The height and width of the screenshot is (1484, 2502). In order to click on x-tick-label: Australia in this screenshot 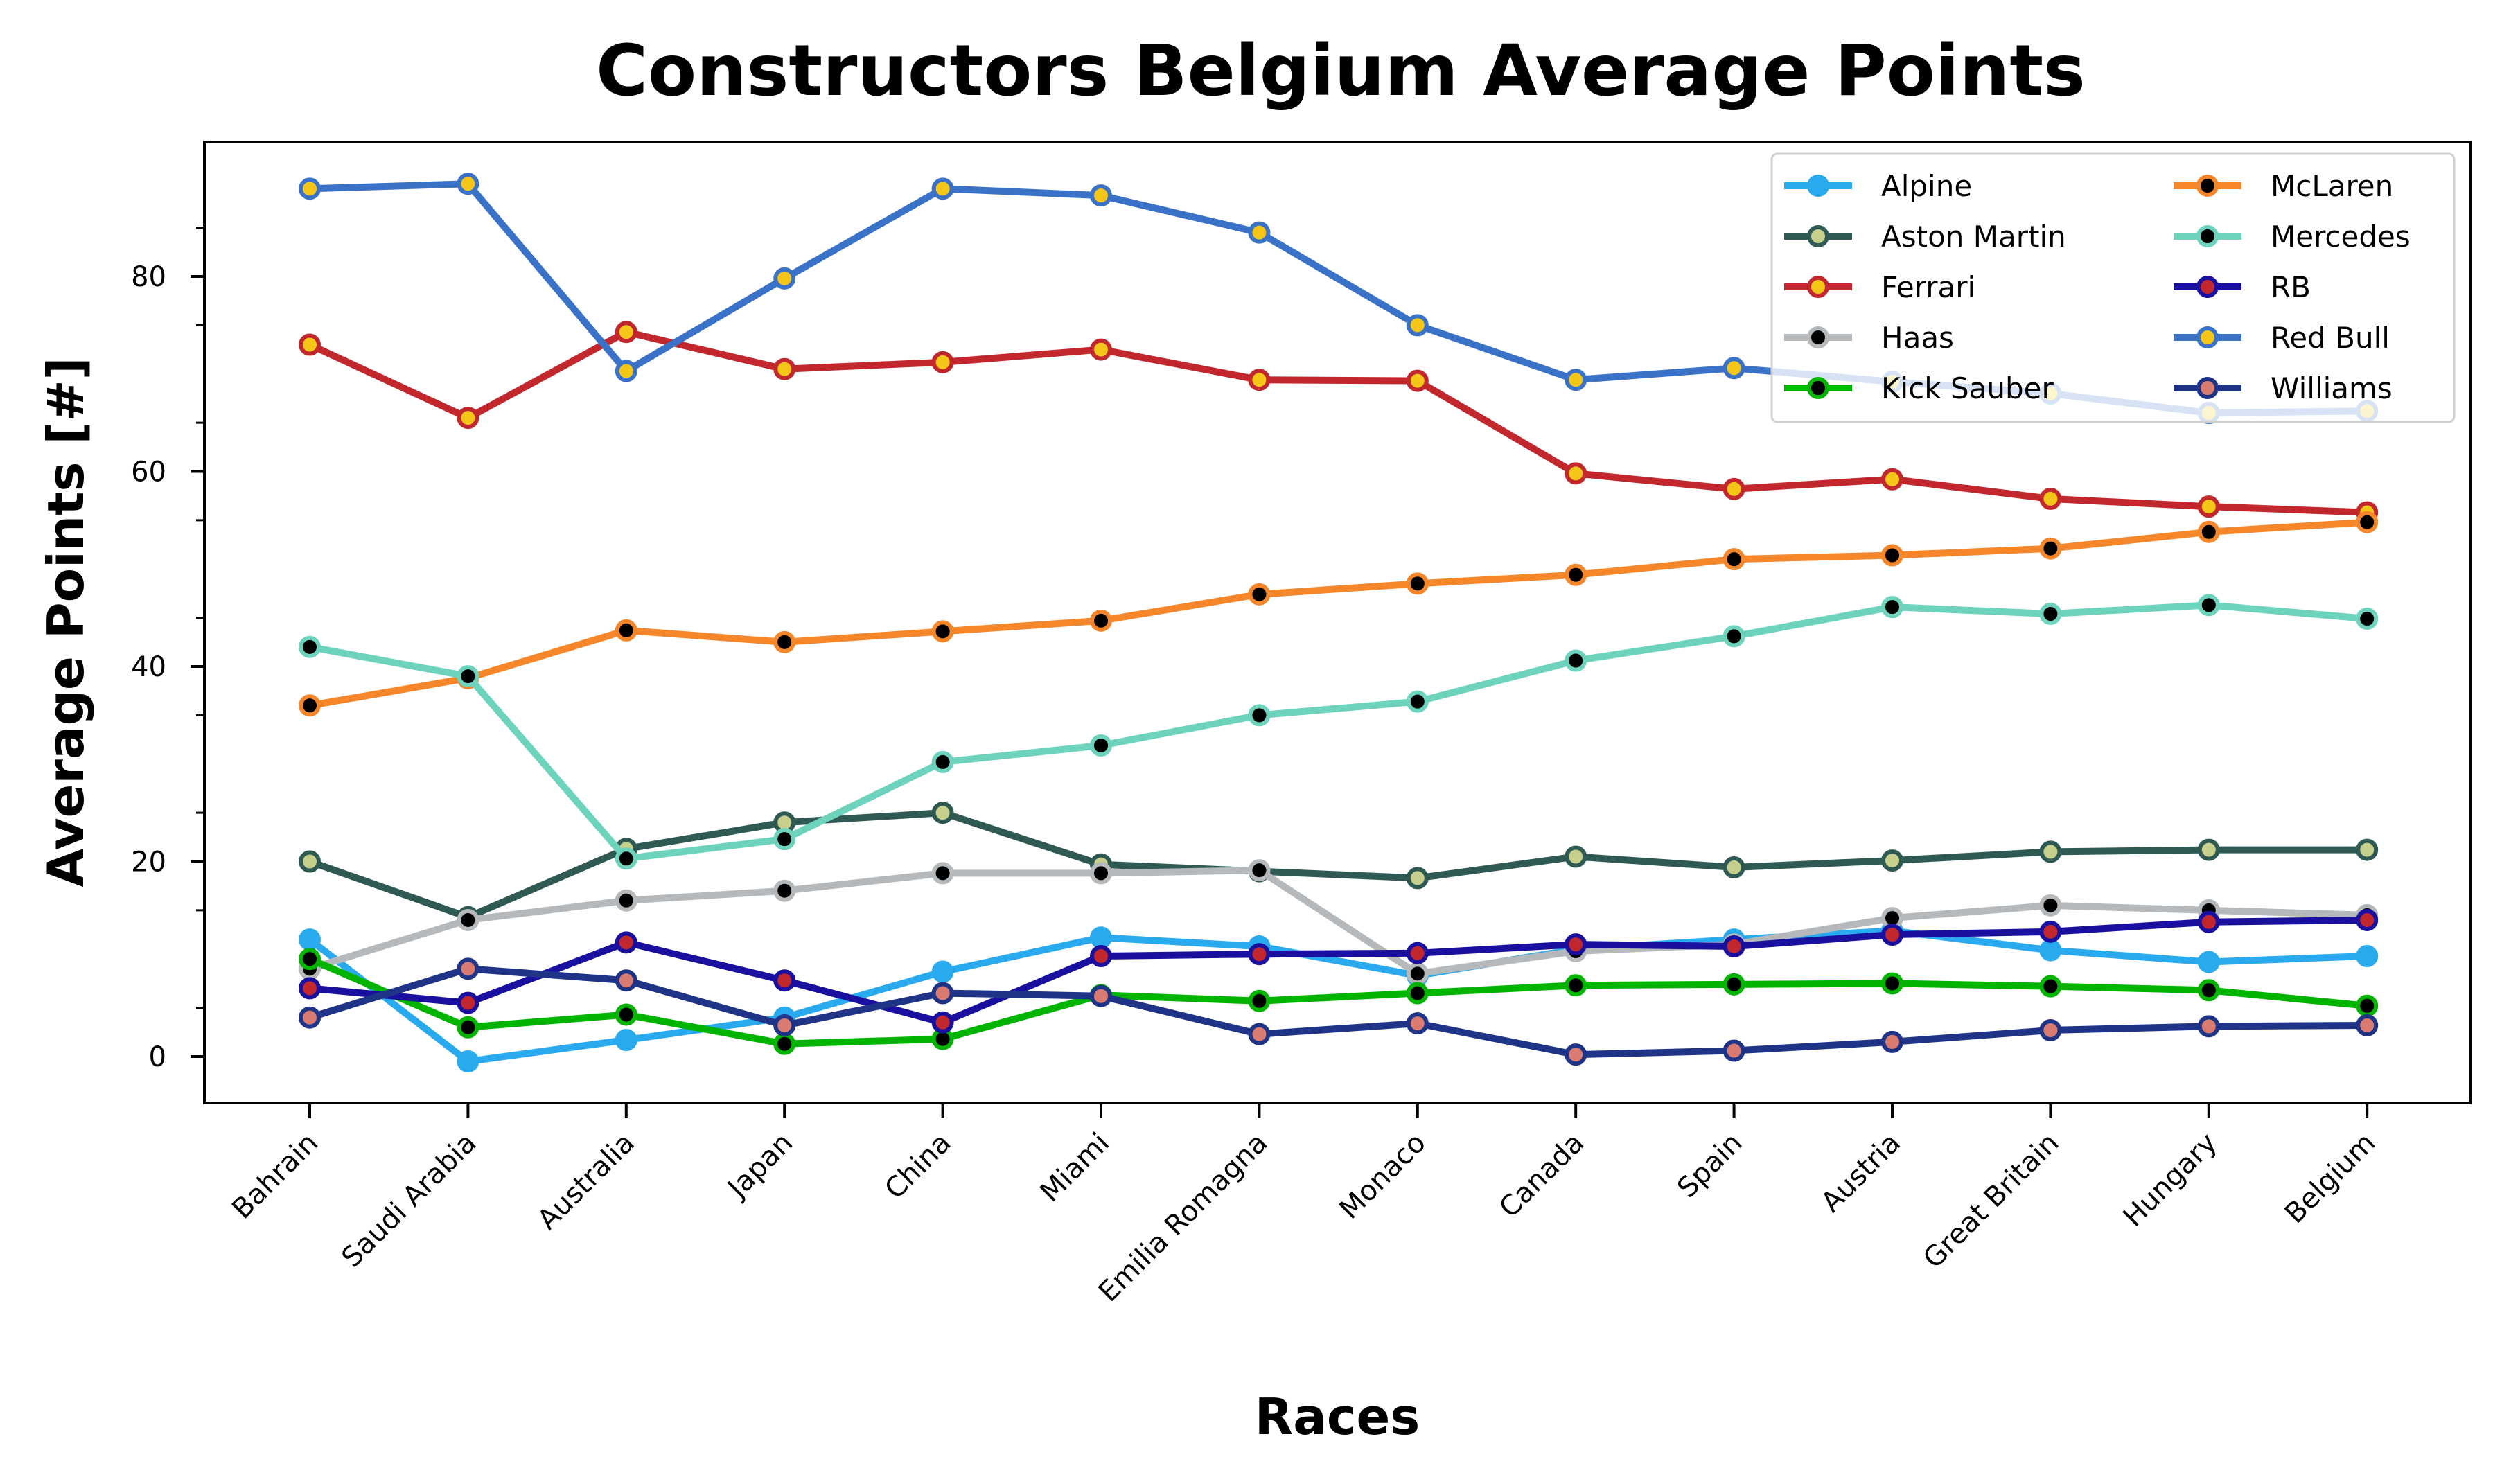, I will do `click(586, 1182)`.